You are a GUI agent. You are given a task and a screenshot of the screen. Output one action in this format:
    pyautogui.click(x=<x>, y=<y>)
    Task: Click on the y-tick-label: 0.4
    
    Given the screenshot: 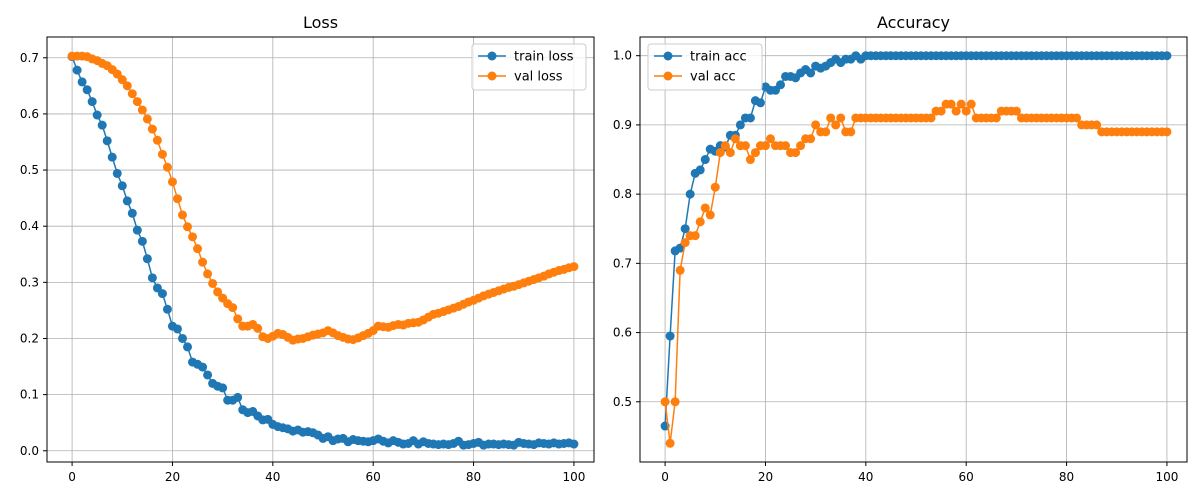 What is the action you would take?
    pyautogui.click(x=29, y=226)
    